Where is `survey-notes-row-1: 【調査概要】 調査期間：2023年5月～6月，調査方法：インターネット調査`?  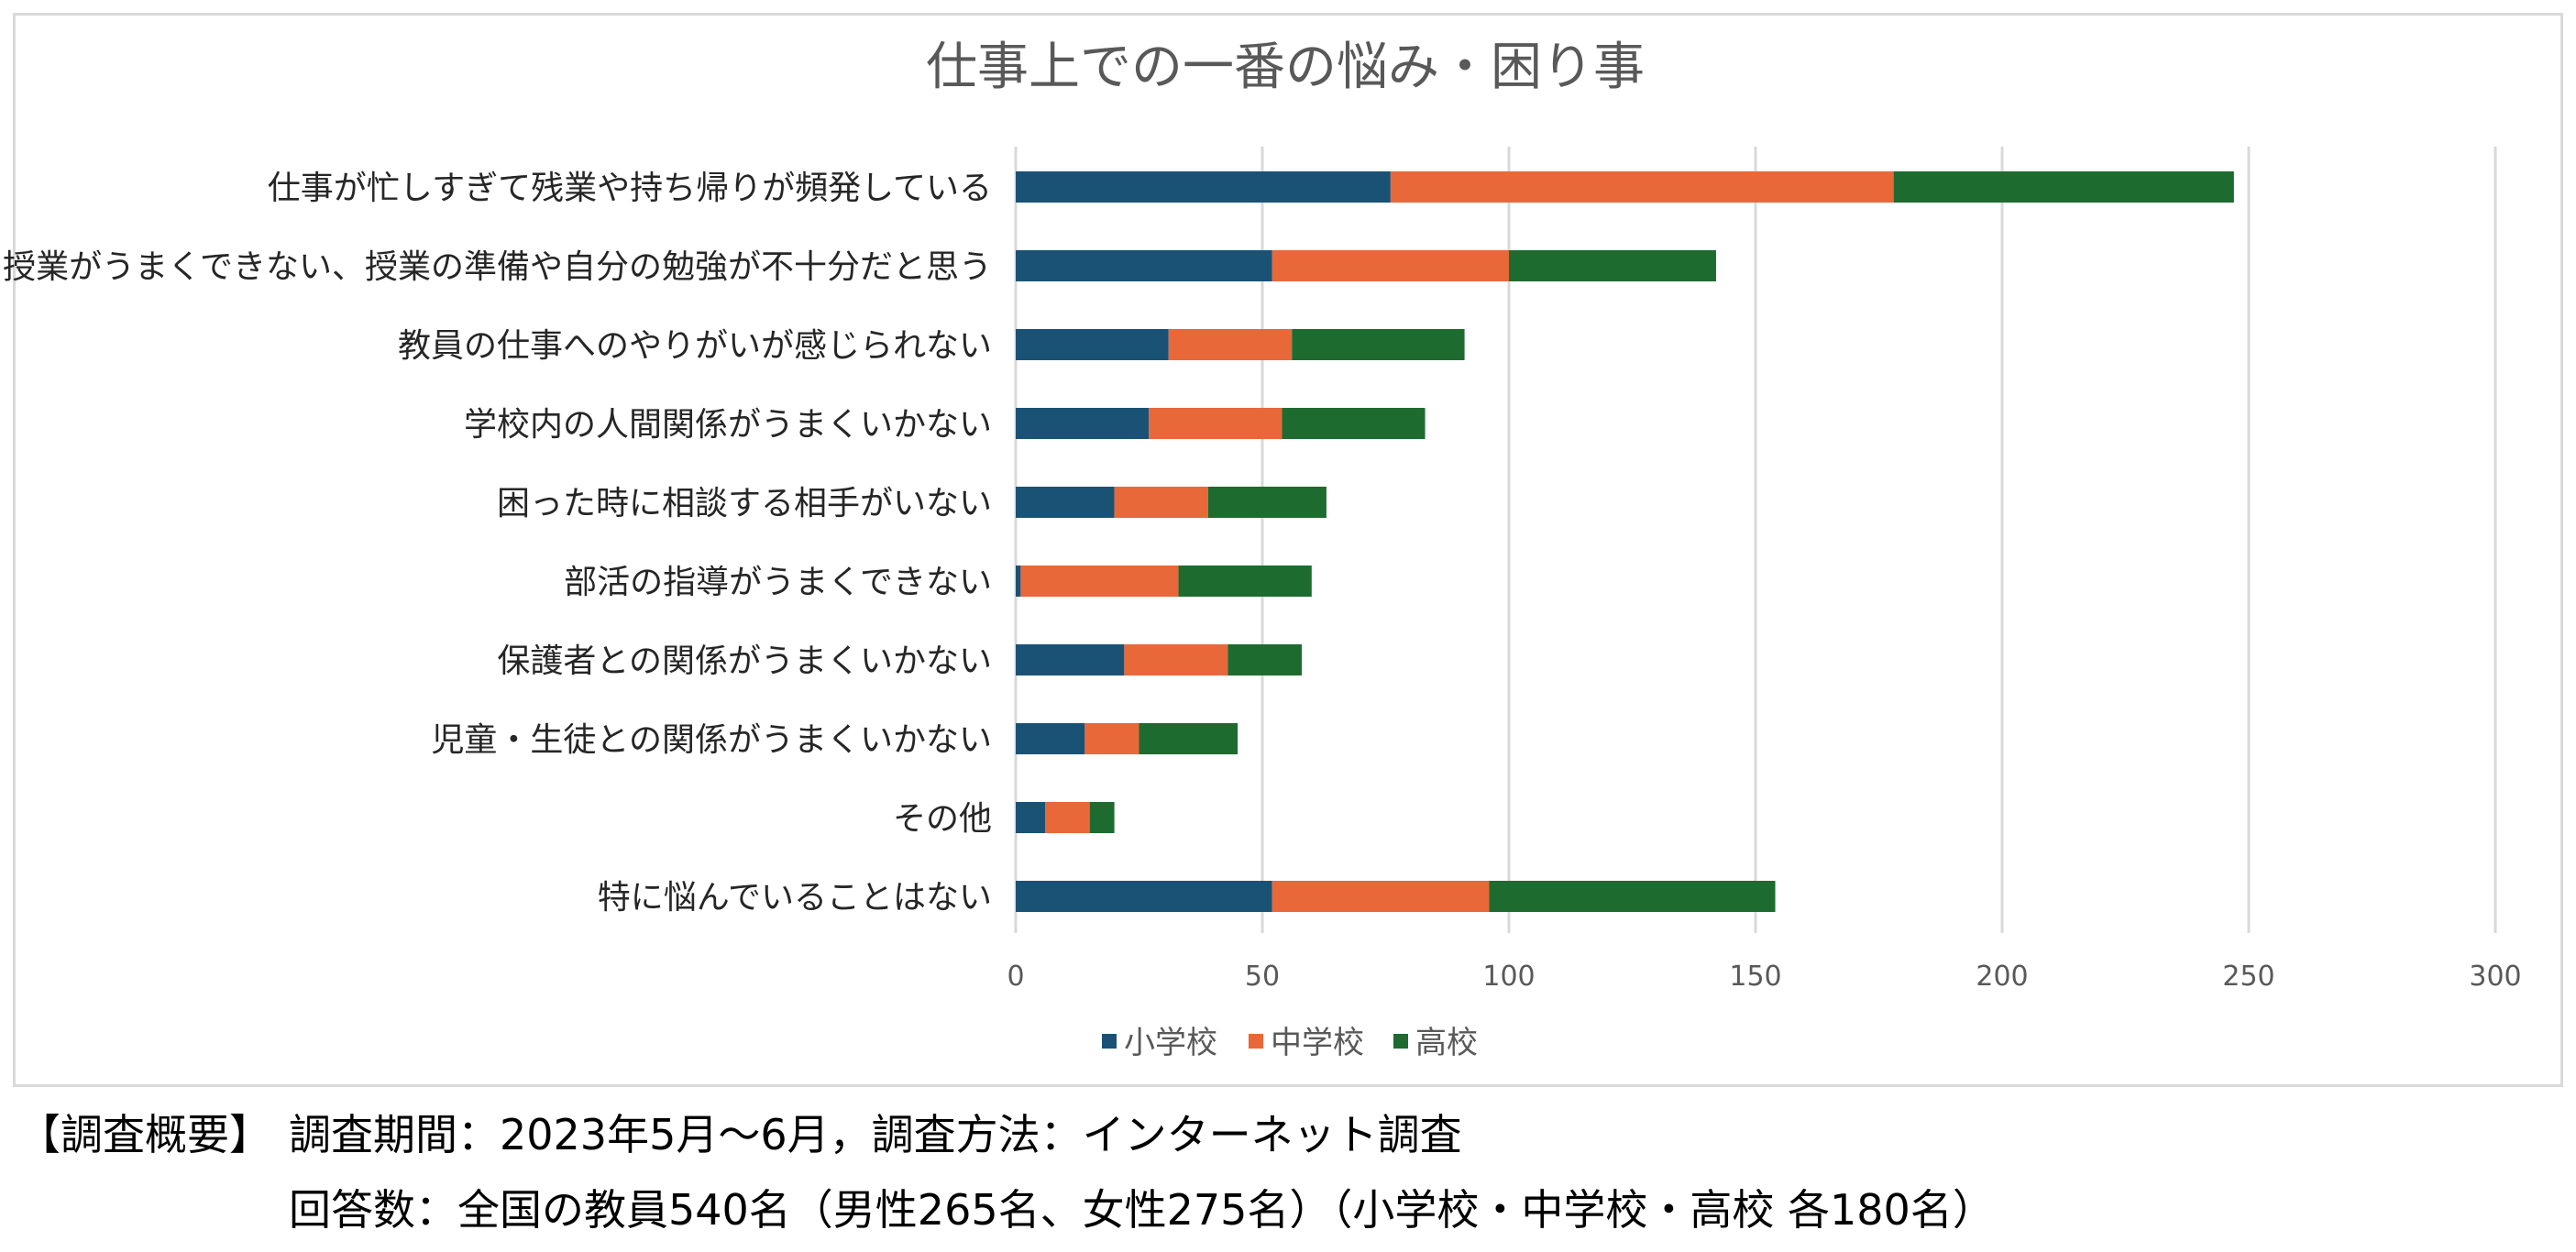
survey-notes-row-1: 【調査概要】 調査期間：2023年5月～6月，調査方法：インターネット調査 is located at coordinates (740, 1132).